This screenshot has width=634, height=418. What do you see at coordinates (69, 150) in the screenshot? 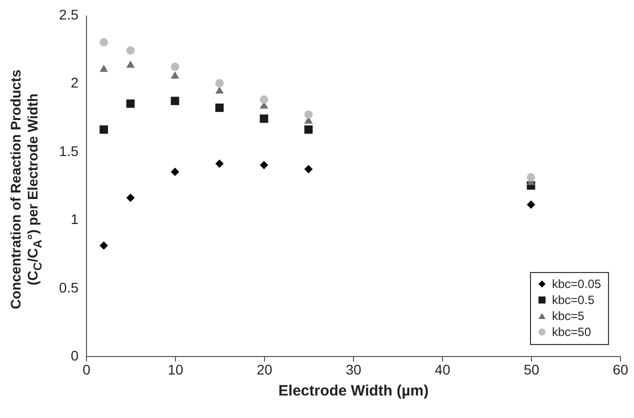
I see `y-tick-label: 1.5` at bounding box center [69, 150].